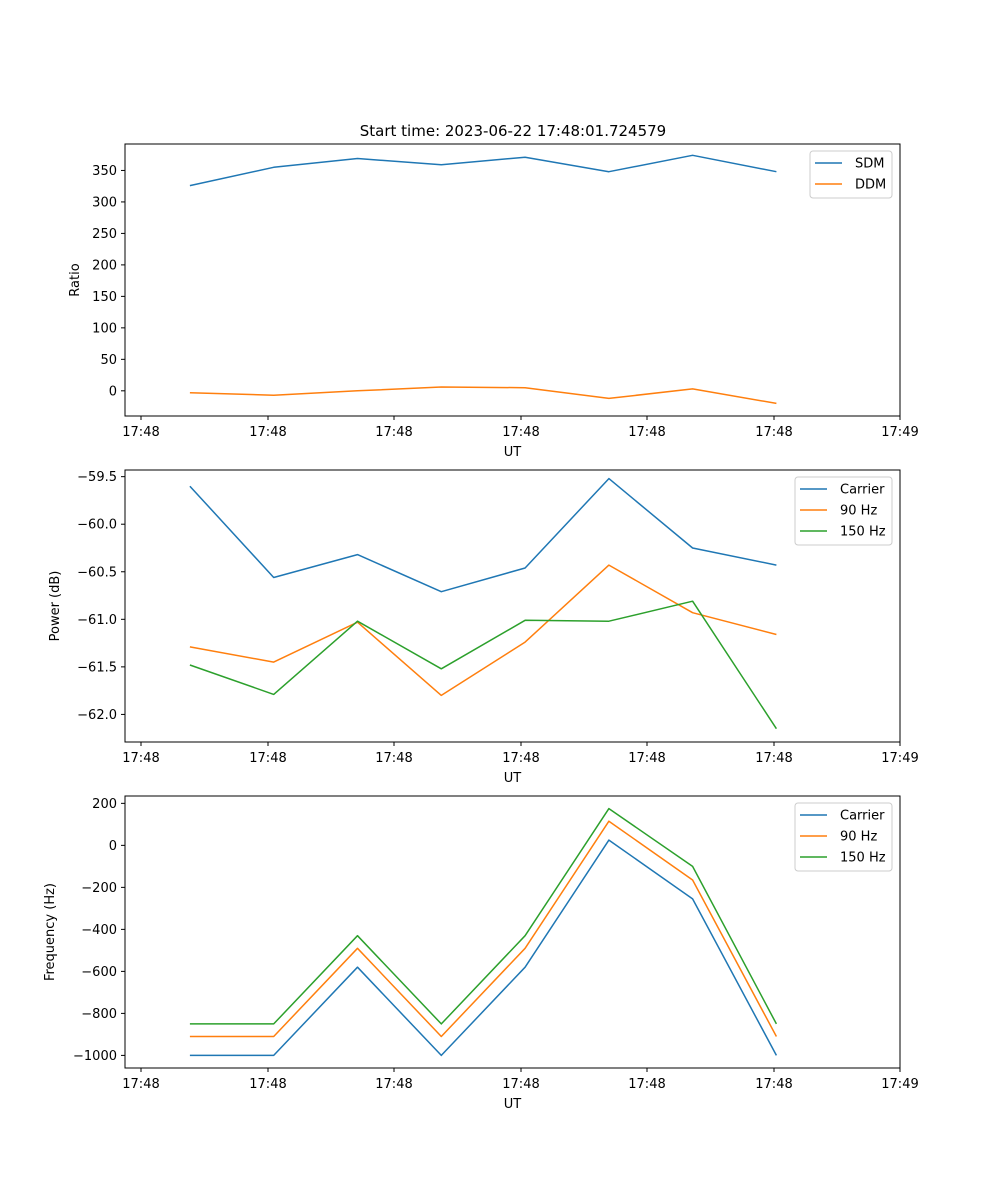 Image resolution: width=1000 pixels, height=1200 pixels. Describe the element at coordinates (97, 525) in the screenshot. I see `y-tick-label: −60.0` at that location.